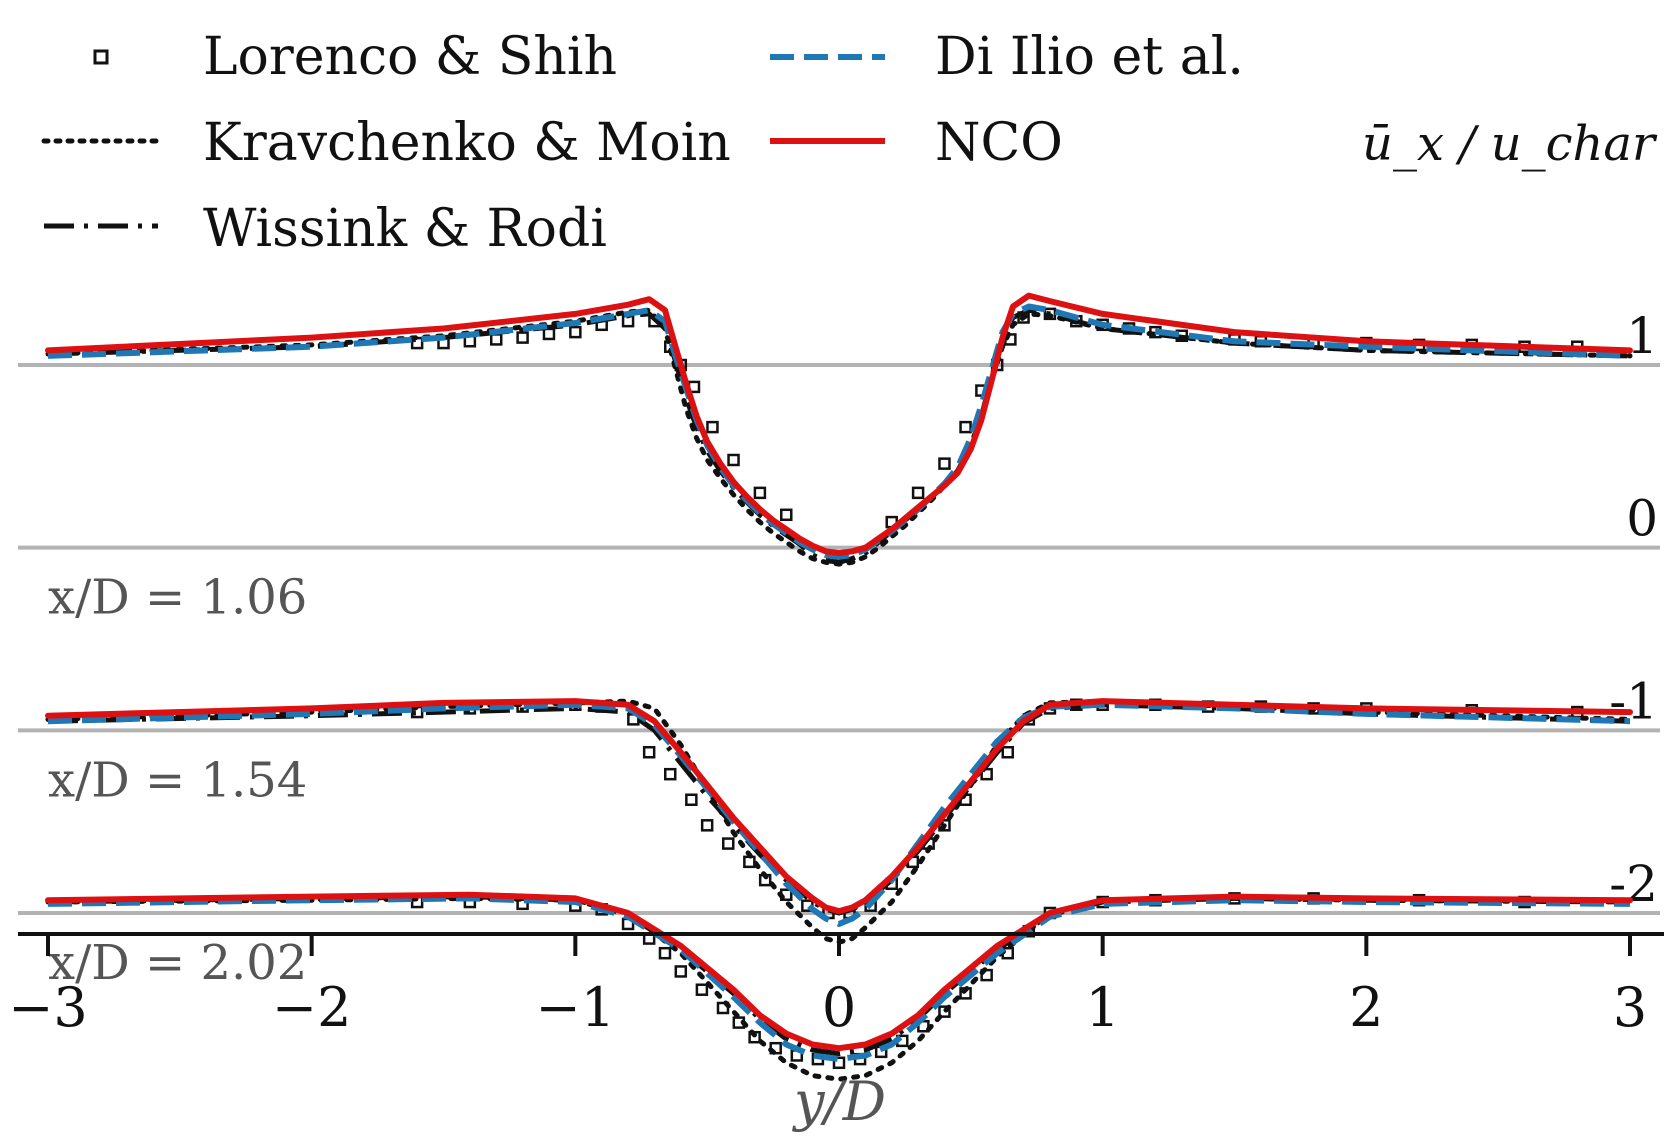 The width and height of the screenshot is (1664, 1143). Describe the element at coordinates (1630, 1007) in the screenshot. I see `x-tick-label-3: 3` at that location.